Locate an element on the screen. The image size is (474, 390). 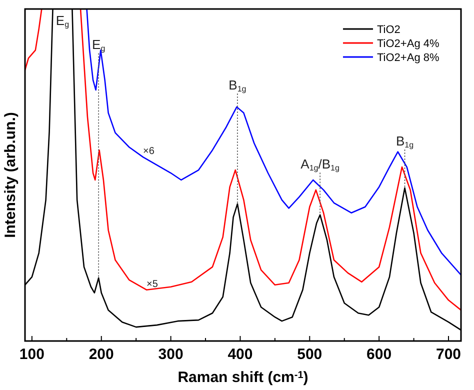
x-tick-label: 500 is located at coordinates (309, 354).